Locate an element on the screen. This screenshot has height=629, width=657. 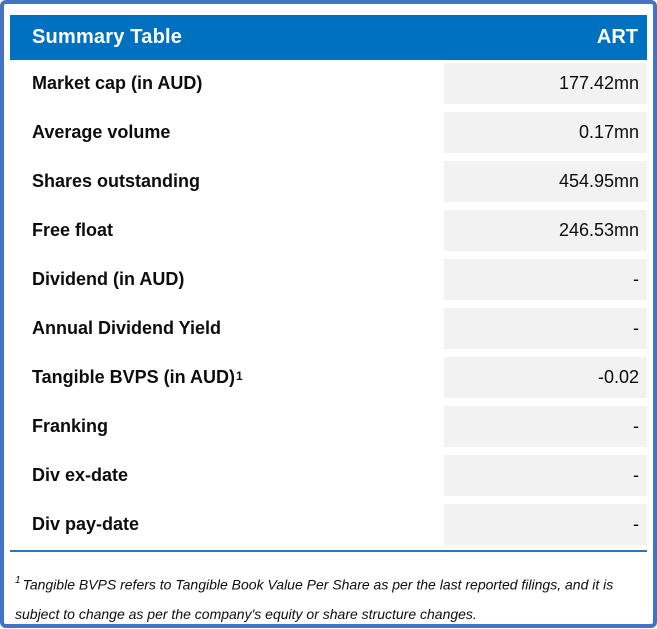
row-label: Market cap (in AUD) is located at coordinates (227, 83).